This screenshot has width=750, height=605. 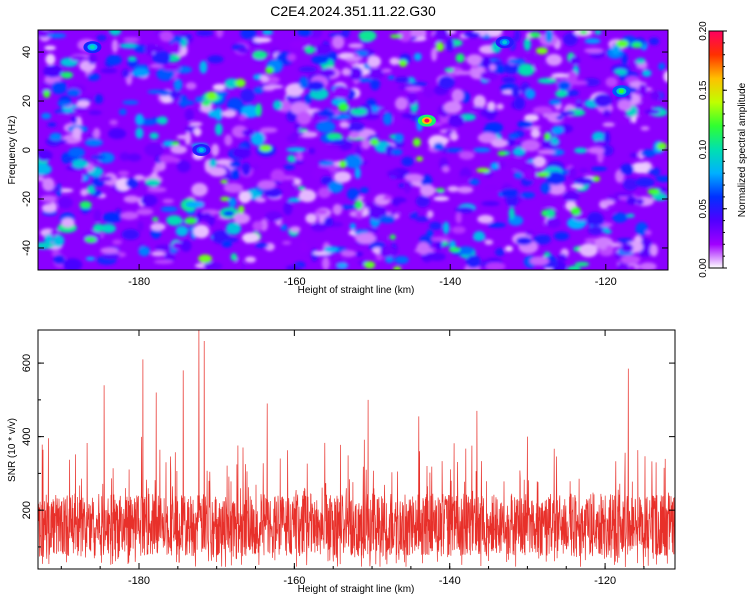 What do you see at coordinates (353, 11) in the screenshot?
I see `figure-title: C2E4.2024.351.11.22.G30` at bounding box center [353, 11].